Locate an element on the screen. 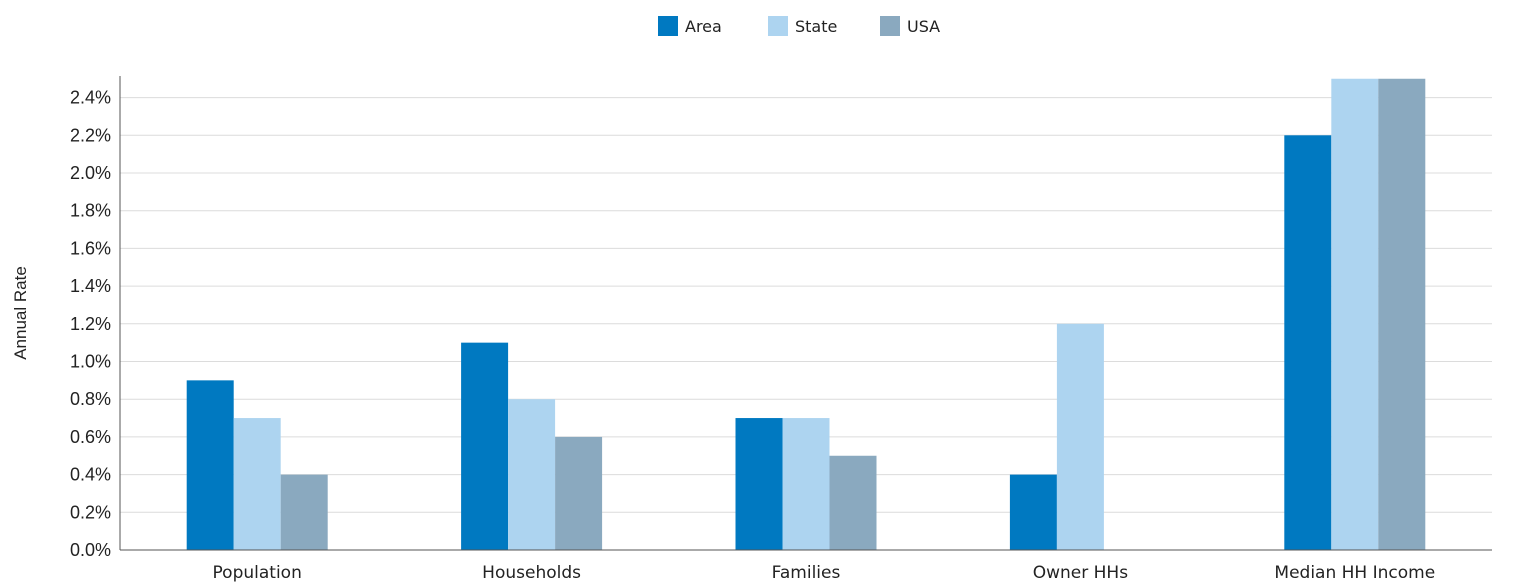 This screenshot has height=582, width=1521. bar-usa-population is located at coordinates (304, 512).